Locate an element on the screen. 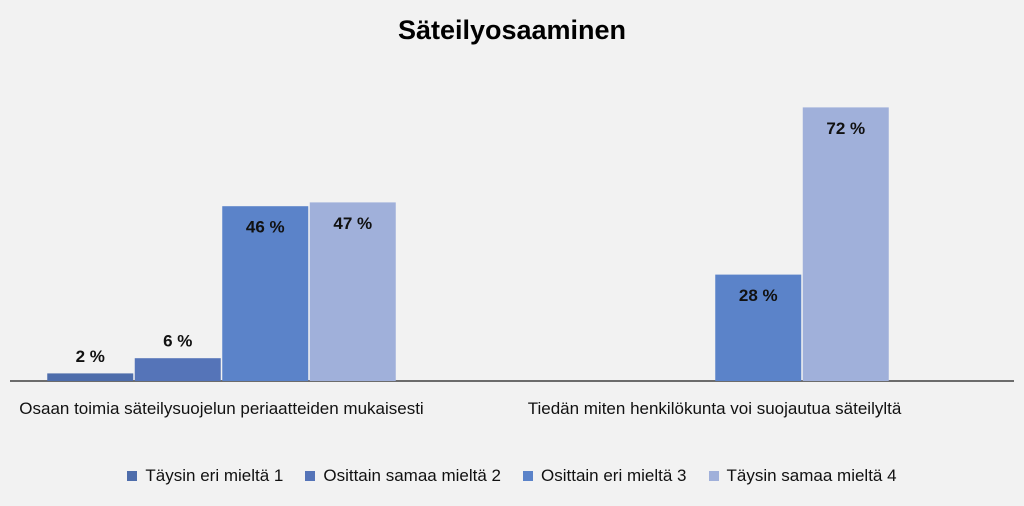 The height and width of the screenshot is (506, 1024). value-label: 2 % is located at coordinates (90, 356).